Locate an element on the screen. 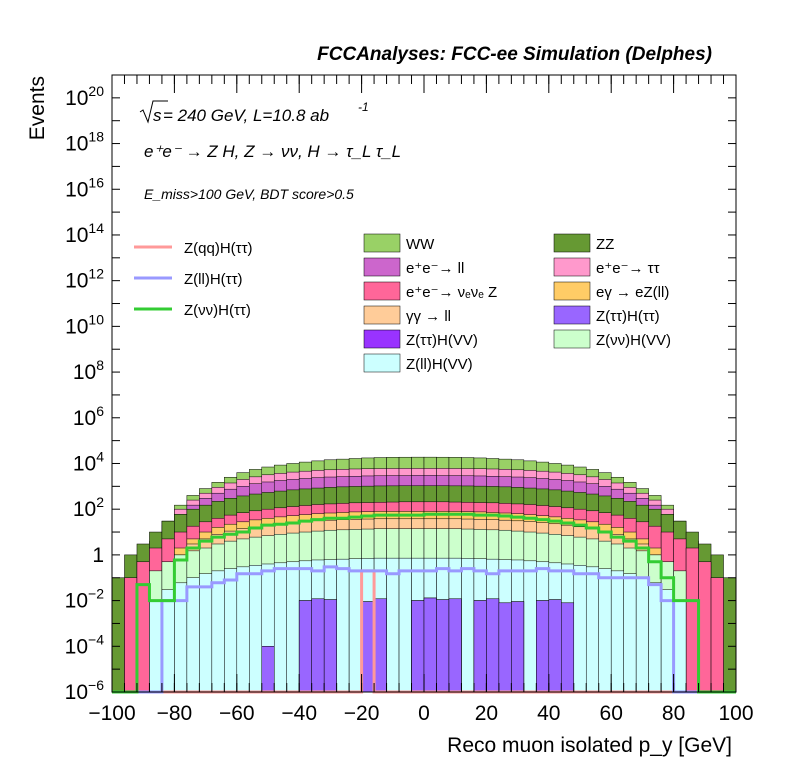  y-tick-label: 10⁸ is located at coordinates (88, 370).